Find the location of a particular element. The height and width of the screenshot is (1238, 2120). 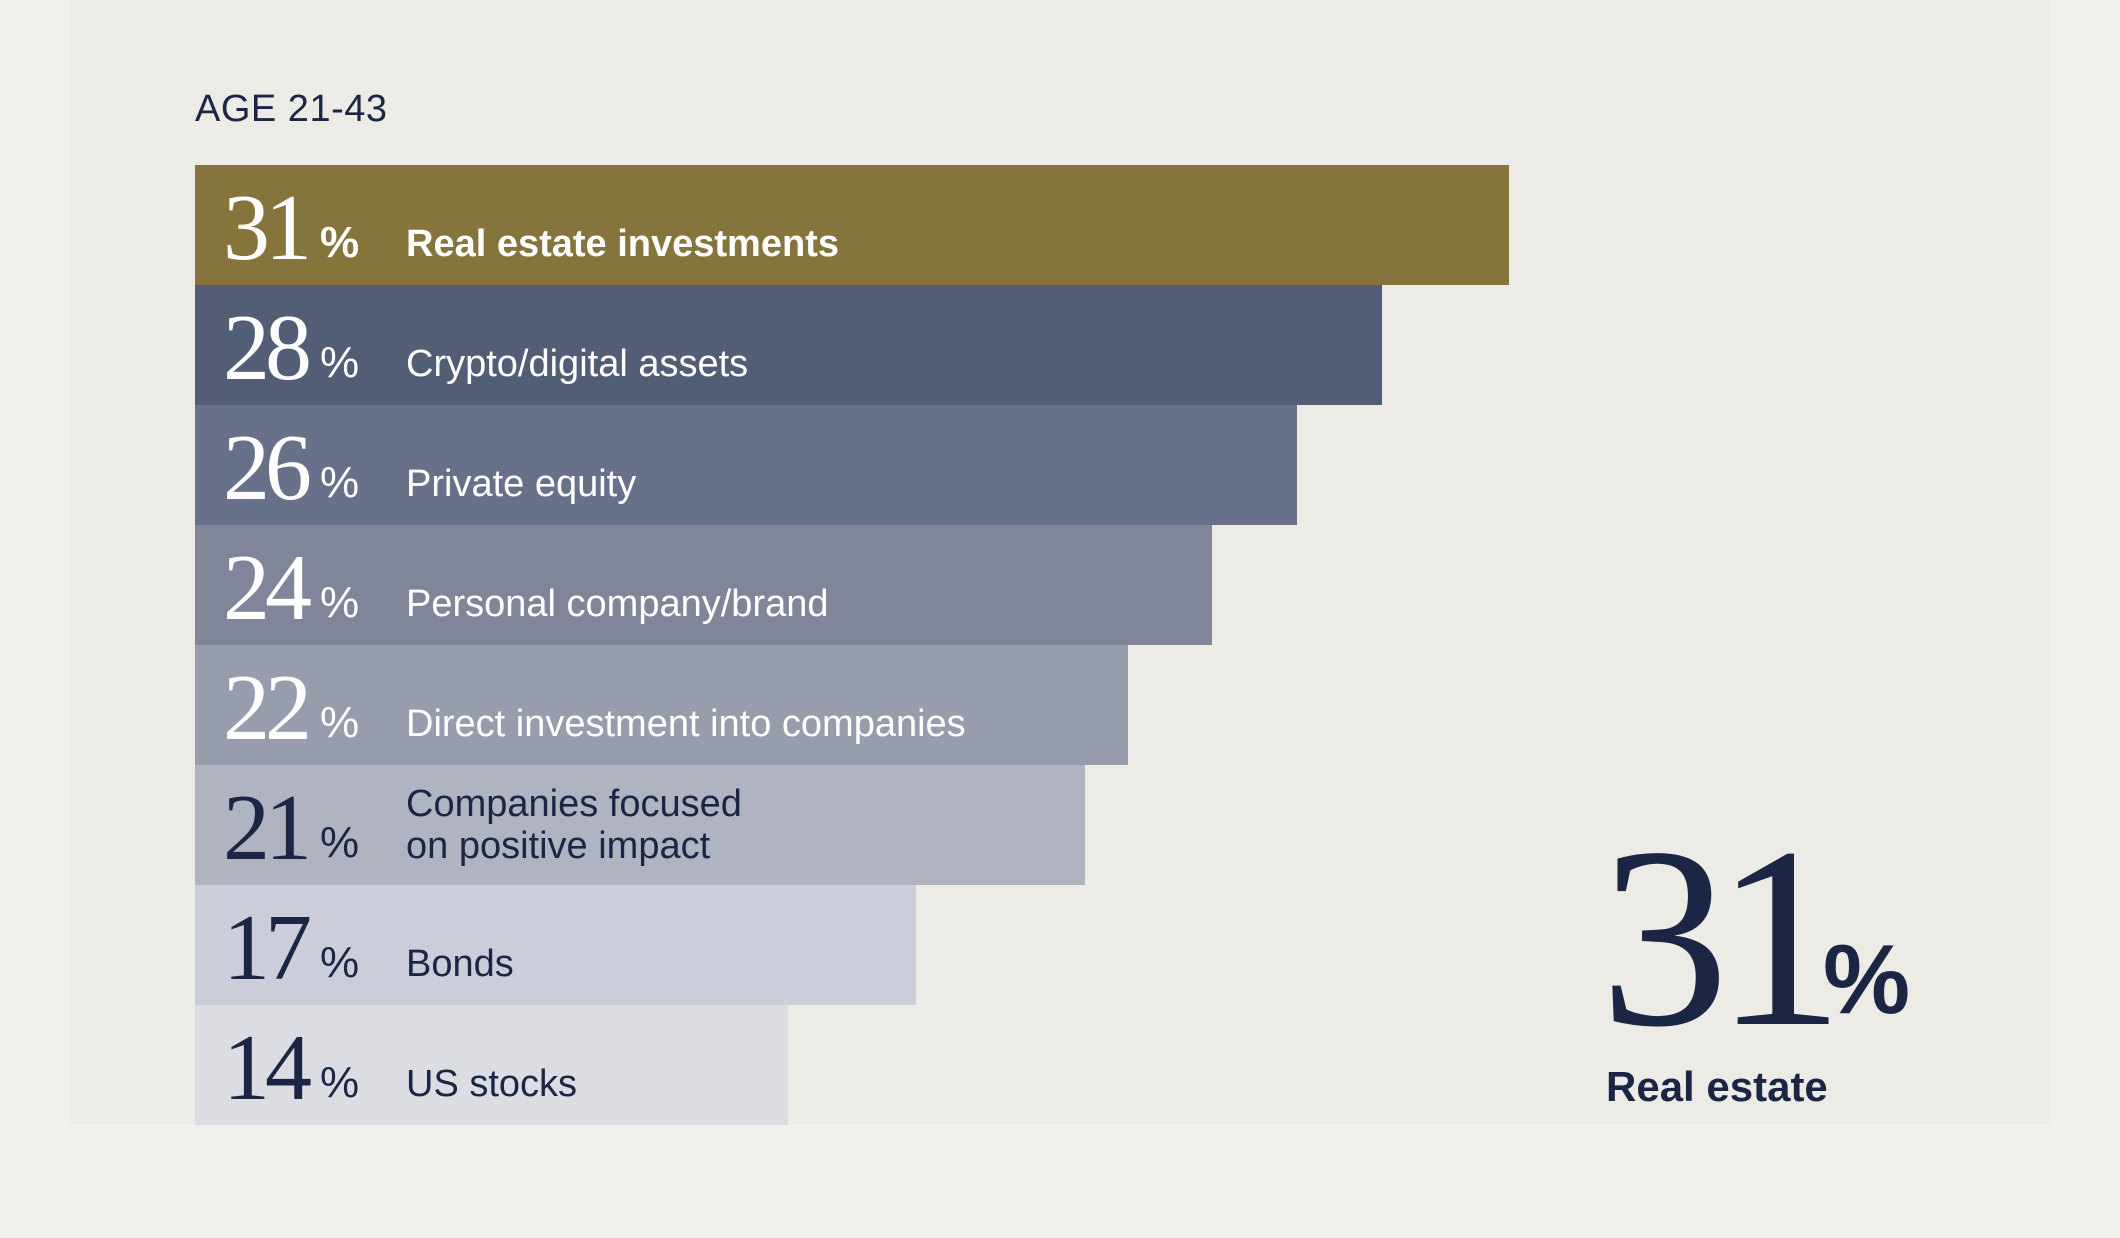

bar-percent-sign-0: % is located at coordinates (340, 242).